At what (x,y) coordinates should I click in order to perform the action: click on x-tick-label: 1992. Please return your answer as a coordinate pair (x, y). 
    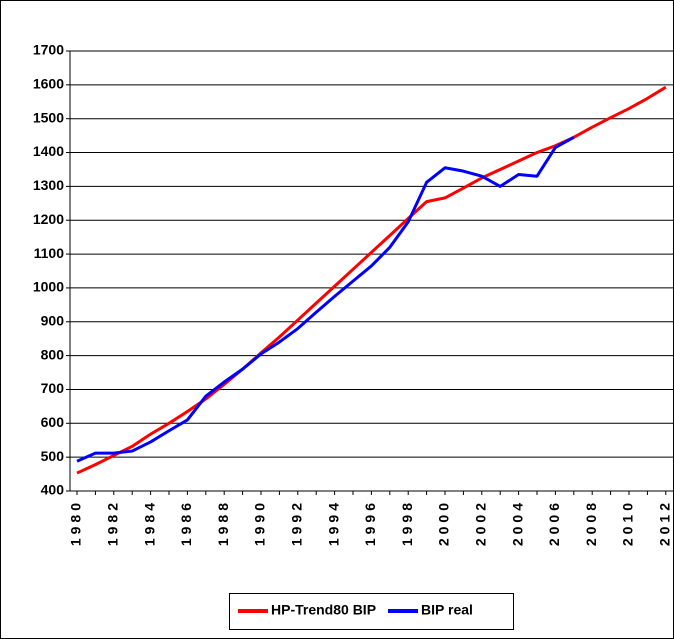
    Looking at the image, I should click on (297, 522).